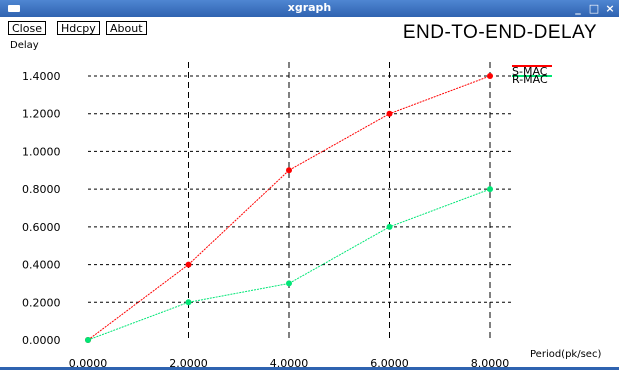  I want to click on y-axis-label: Delay, so click(24, 45).